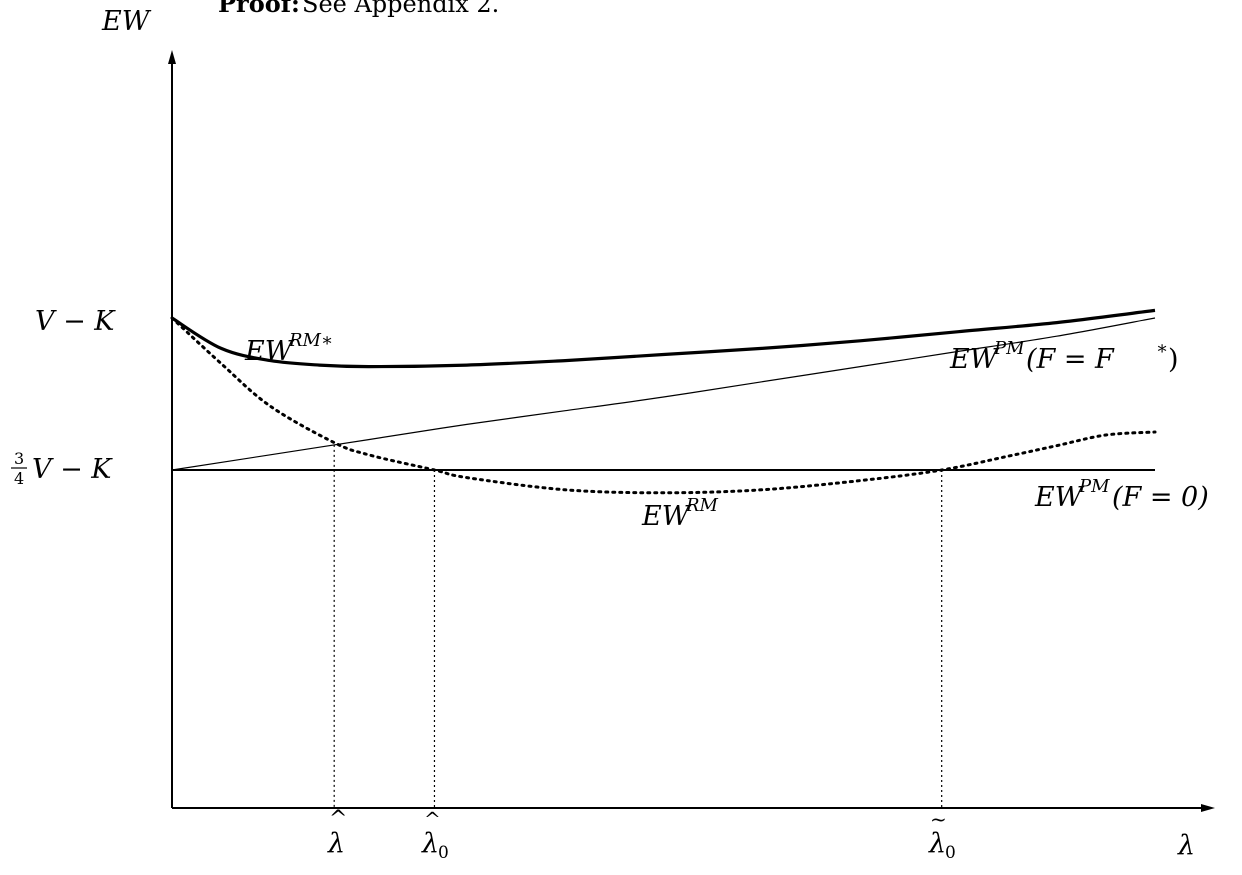  I want to click on label-ew-rm-sup: RM, so click(702, 505).